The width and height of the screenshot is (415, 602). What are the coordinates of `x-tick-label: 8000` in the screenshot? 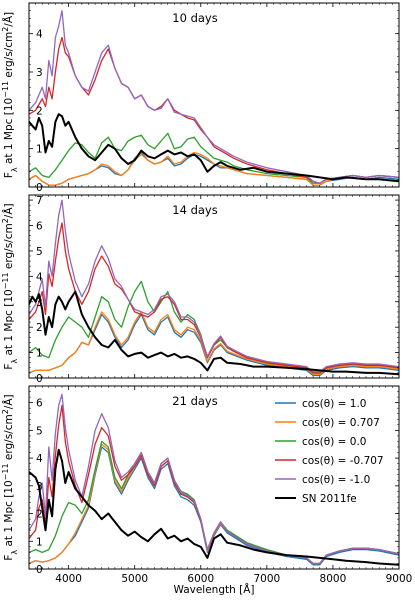 It's located at (333, 579).